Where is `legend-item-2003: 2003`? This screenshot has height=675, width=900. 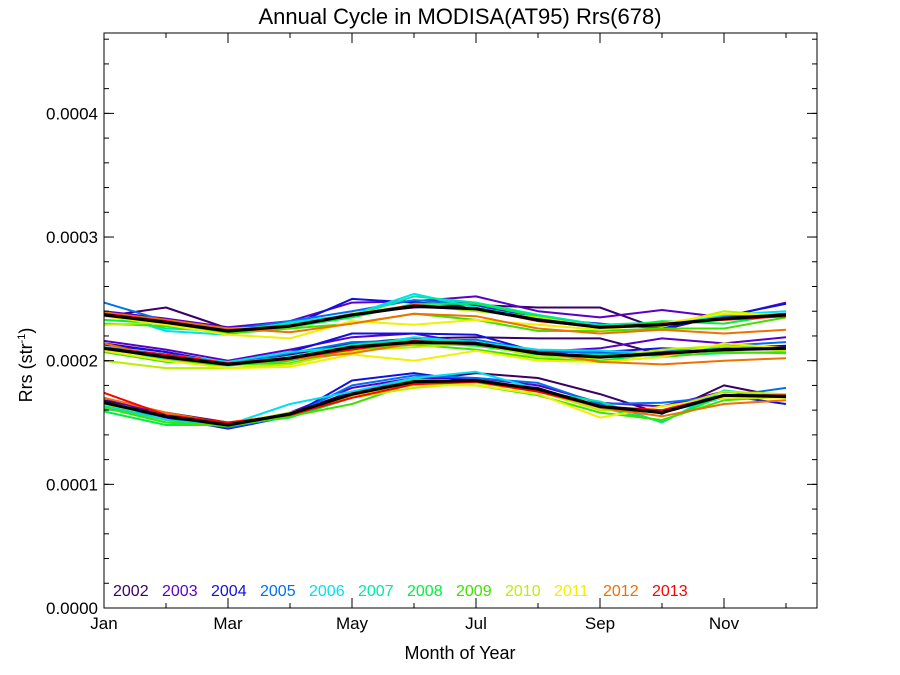 legend-item-2003: 2003 is located at coordinates (180, 591).